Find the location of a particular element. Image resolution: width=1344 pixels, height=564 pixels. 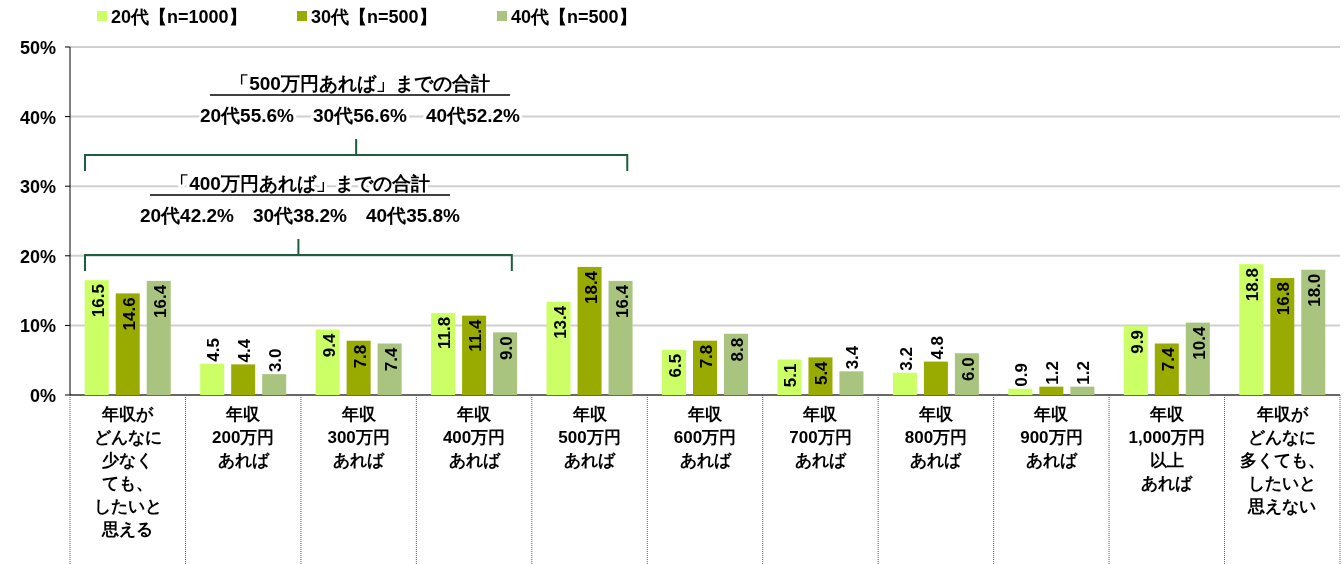

x-tick-label: 年収400万円あれば is located at coordinates (474, 437).